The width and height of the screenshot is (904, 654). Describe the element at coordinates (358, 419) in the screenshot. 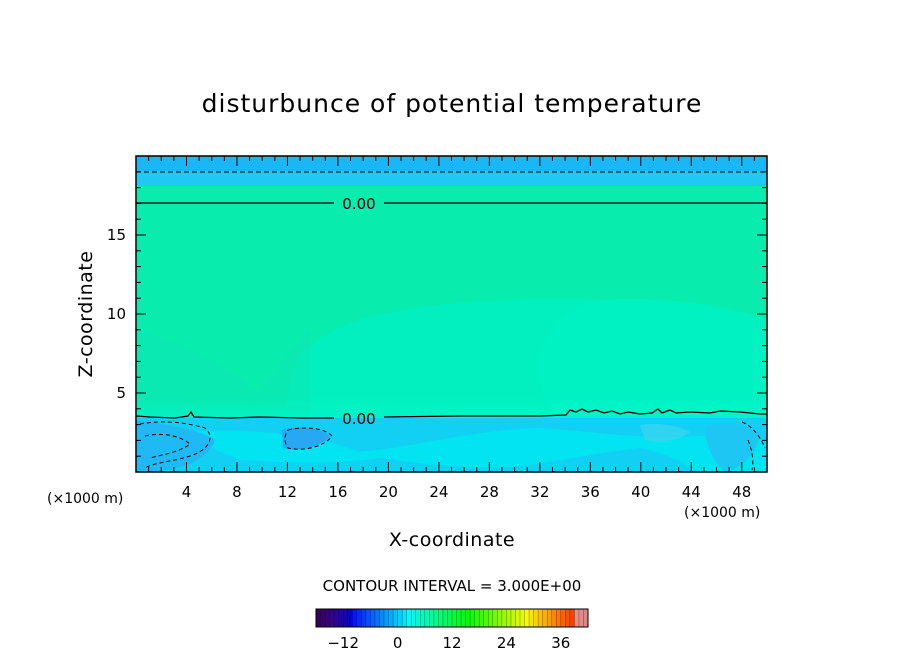

I see `contour-label-lower: 0.00` at that location.